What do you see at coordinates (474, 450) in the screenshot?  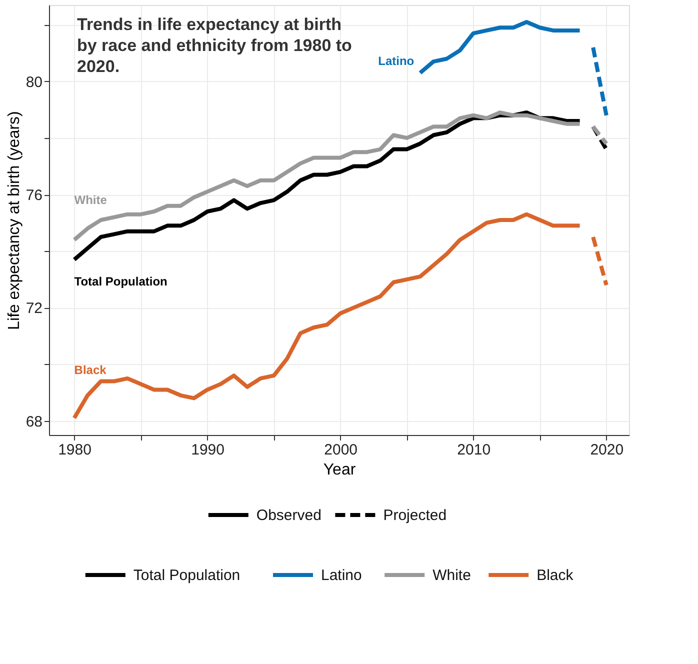 I see `x-tick-label: 2010` at bounding box center [474, 450].